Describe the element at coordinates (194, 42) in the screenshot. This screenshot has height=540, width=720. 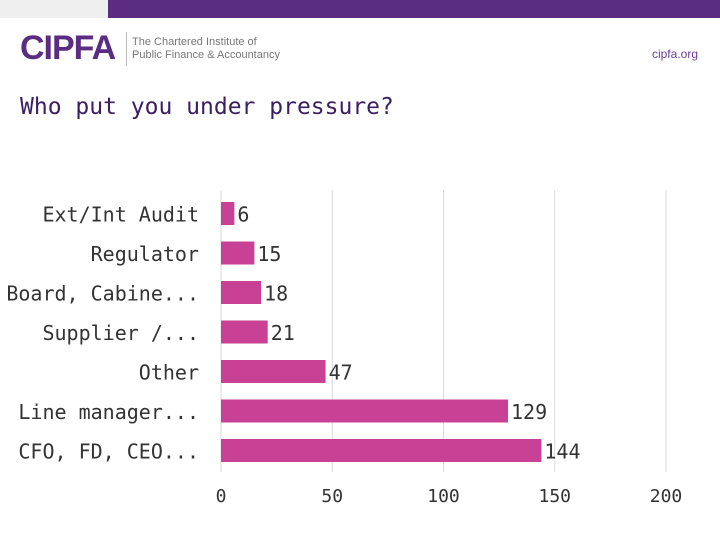
I see `logo-tagline-line1: The Chartered Institute of` at that location.